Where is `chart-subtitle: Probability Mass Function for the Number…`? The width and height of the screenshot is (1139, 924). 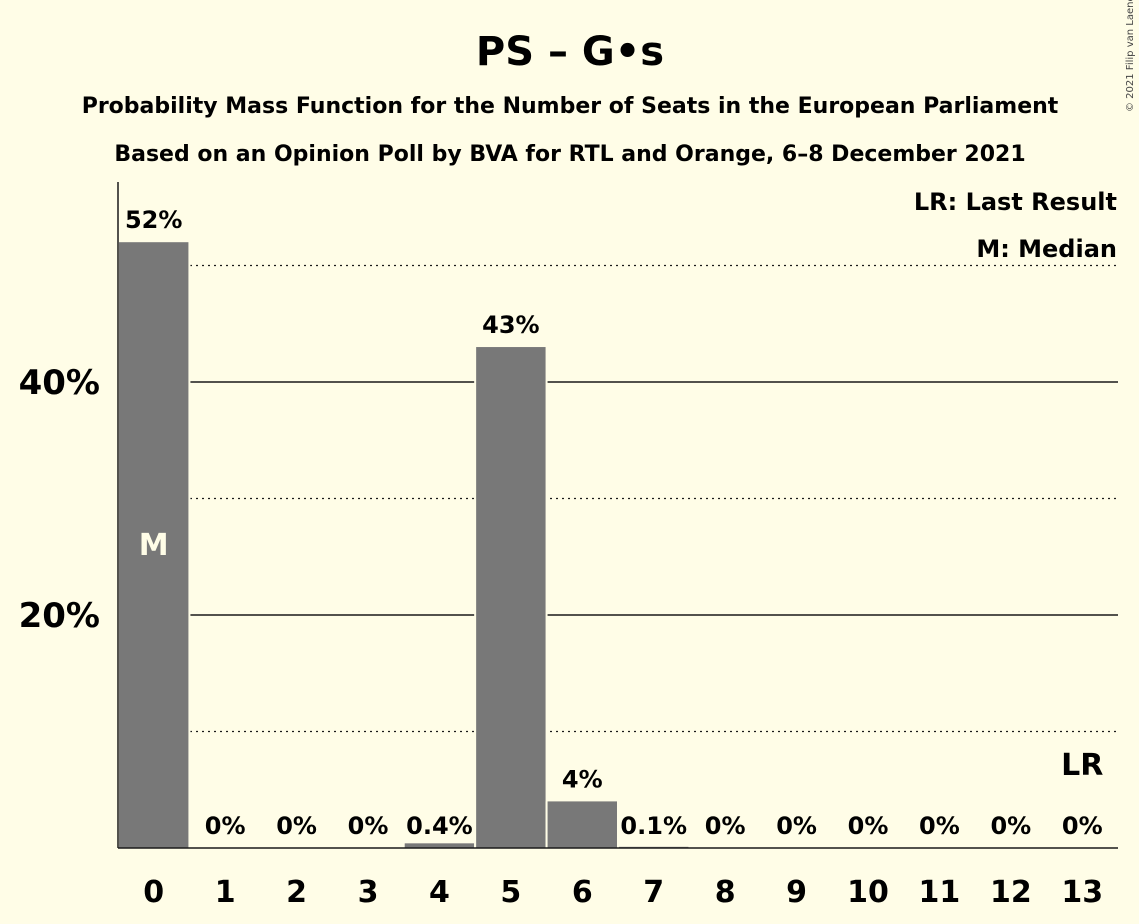
chart-subtitle: Probability Mass Function for the Number… is located at coordinates (570, 106).